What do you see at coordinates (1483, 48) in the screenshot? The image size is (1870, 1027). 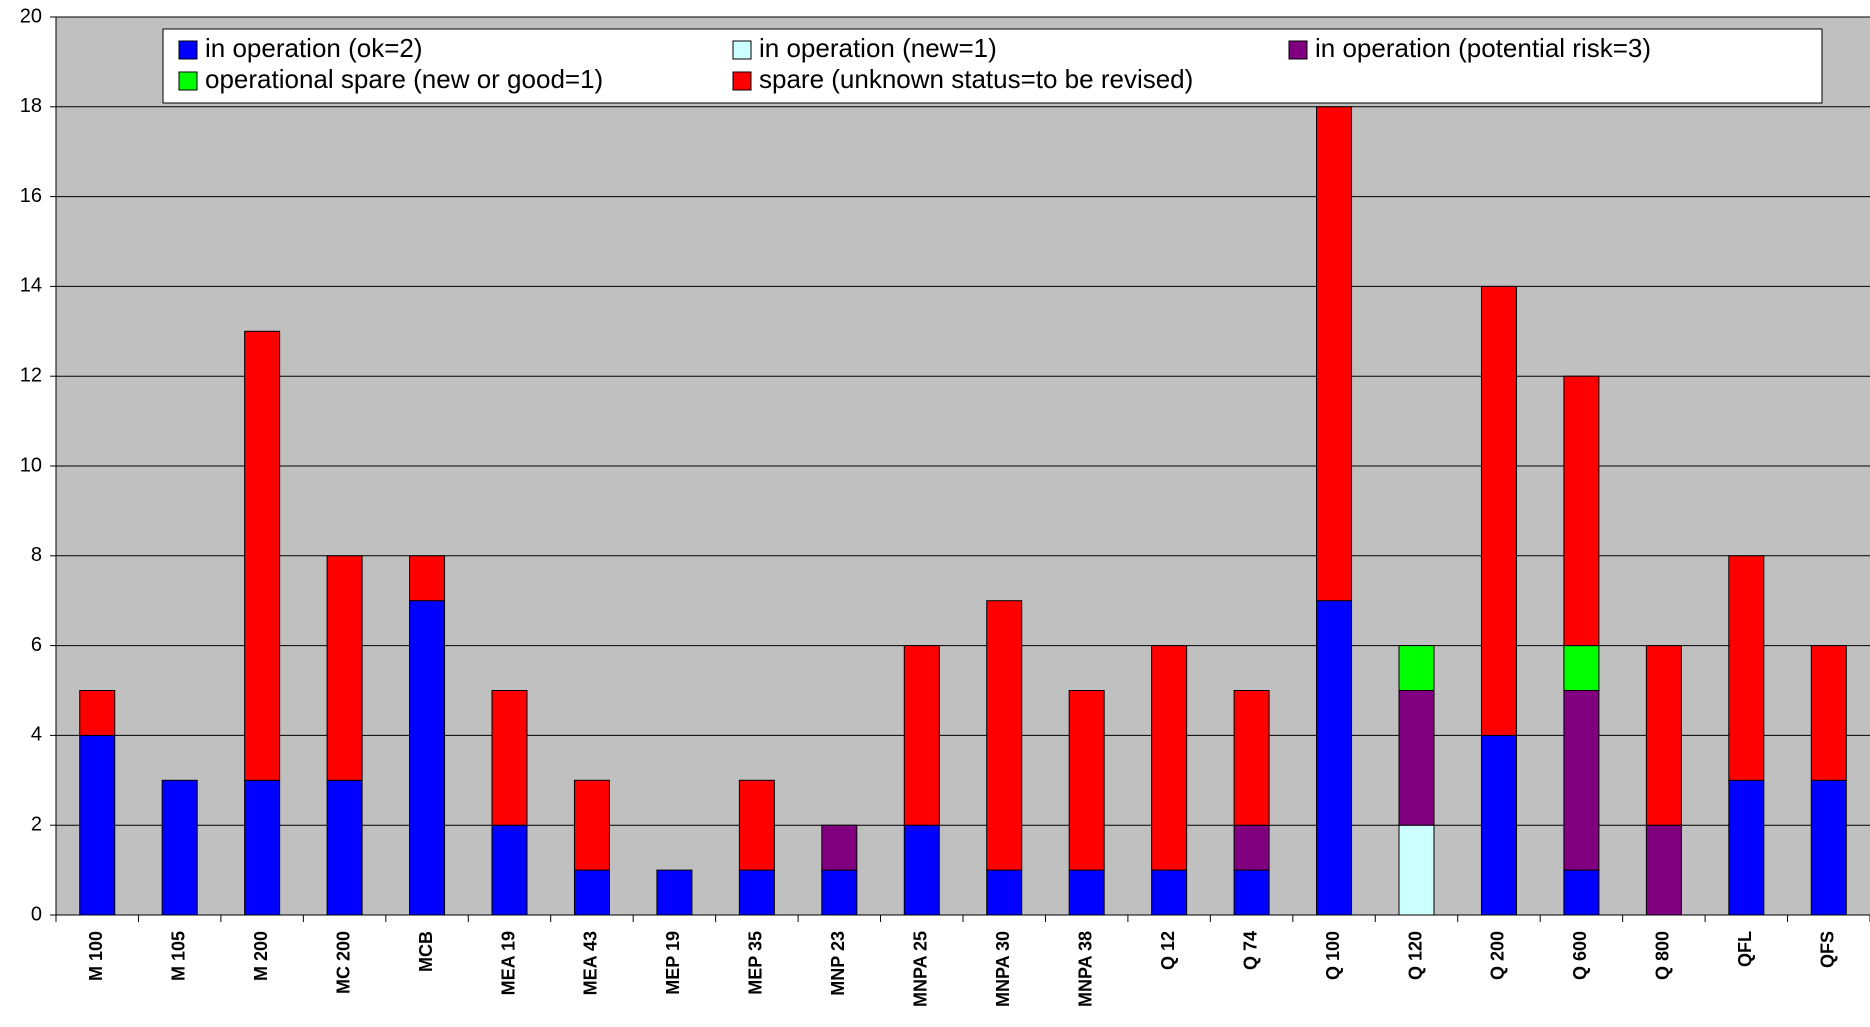 I see `legend-label: in operation (potential risk=3)` at bounding box center [1483, 48].